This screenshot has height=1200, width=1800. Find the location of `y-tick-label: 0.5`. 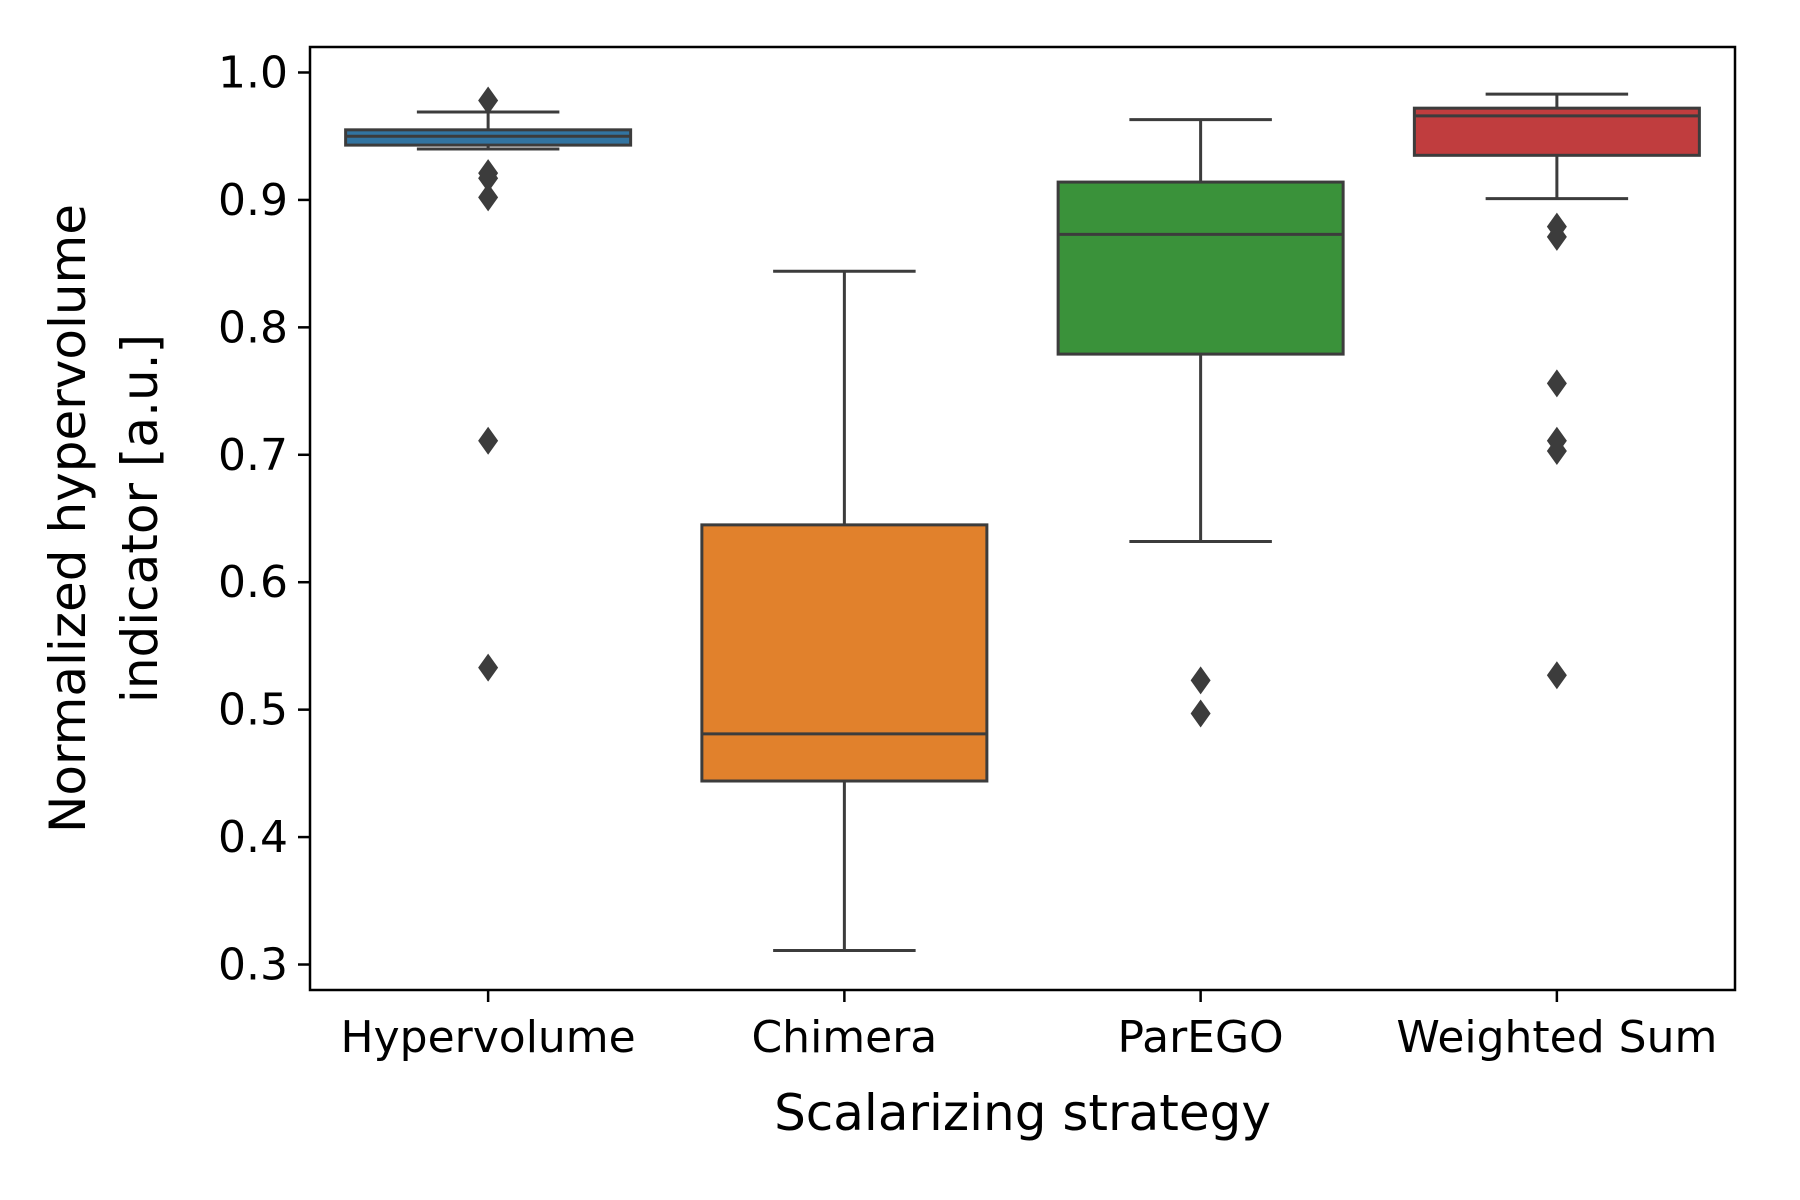

y-tick-label: 0.5 is located at coordinates (253, 710).